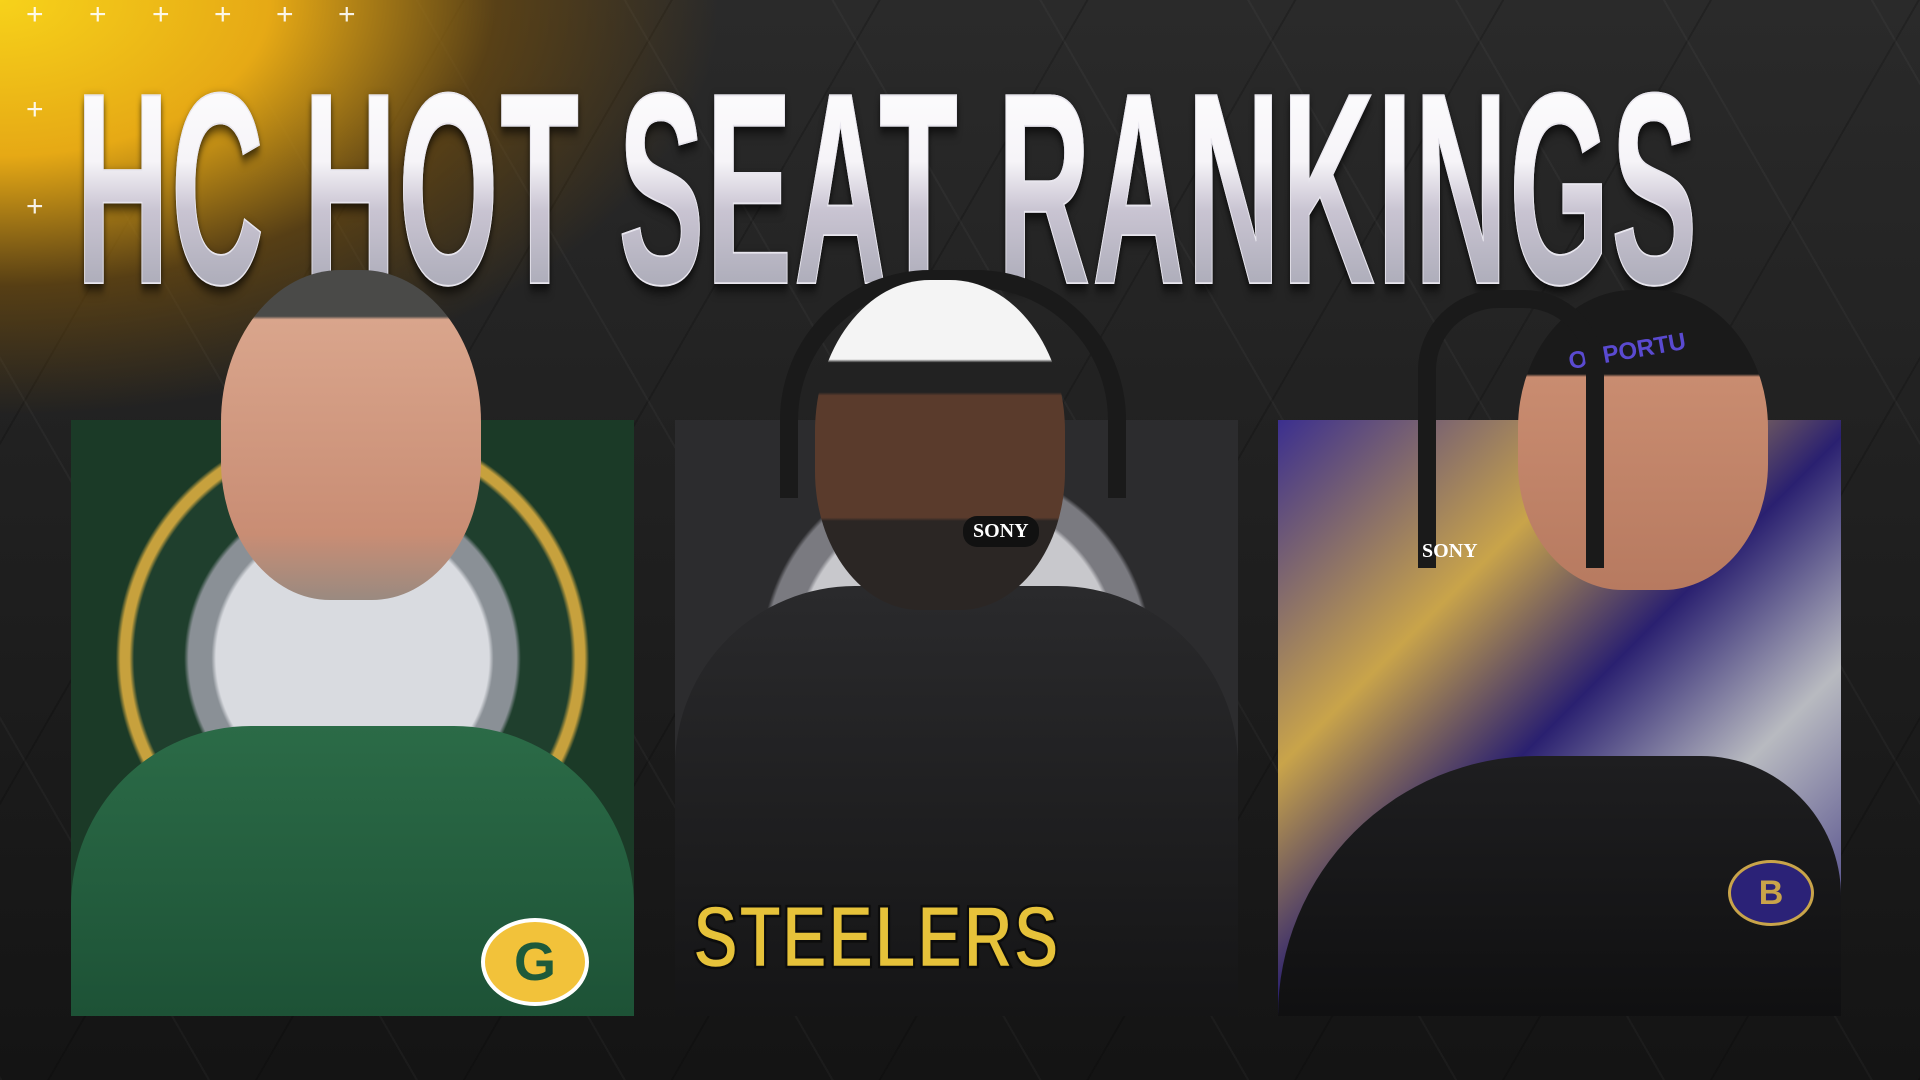 The width and height of the screenshot is (1920, 1080). What do you see at coordinates (876, 936) in the screenshot?
I see `hoodie-text: STEELERS` at bounding box center [876, 936].